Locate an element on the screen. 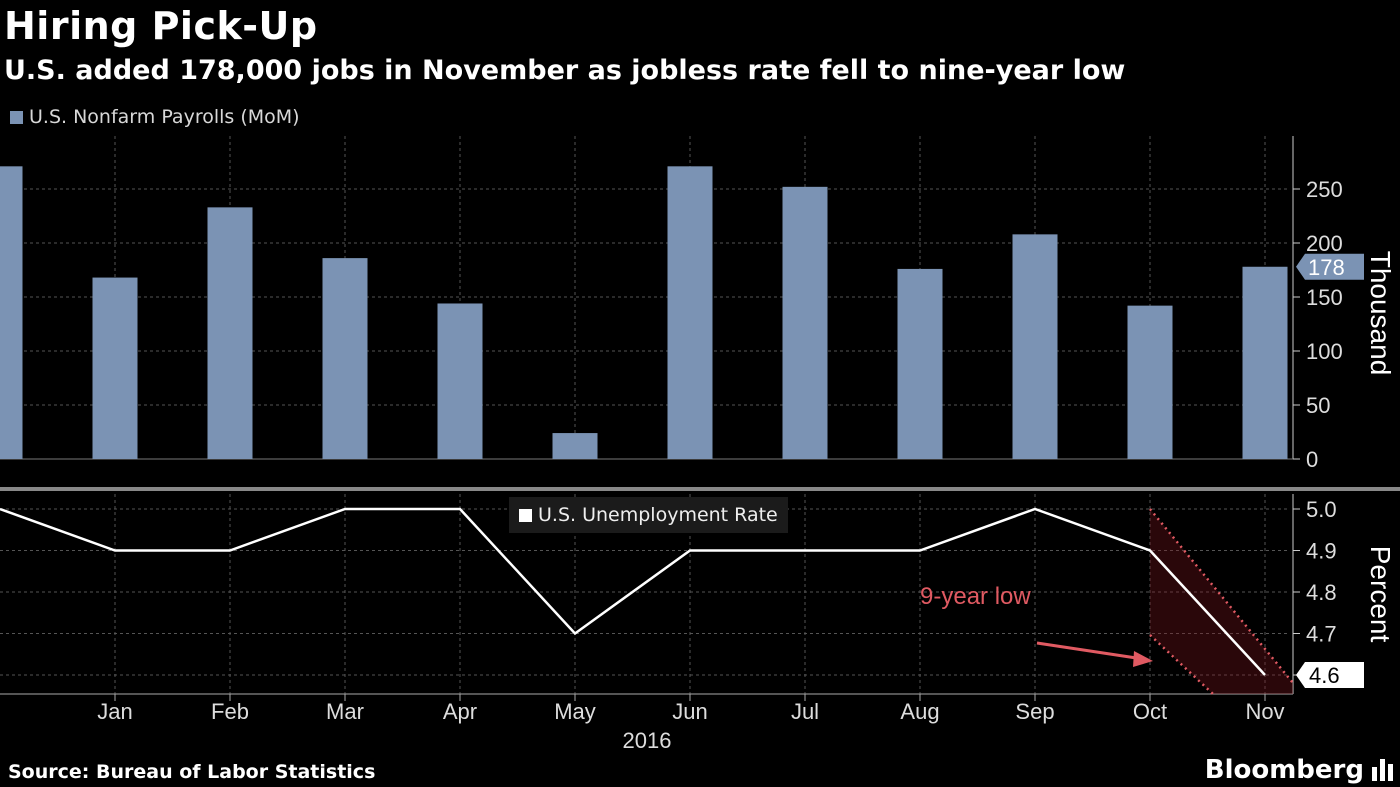 This screenshot has height=787, width=1400. x-tick-label-feb: Feb is located at coordinates (230, 711).